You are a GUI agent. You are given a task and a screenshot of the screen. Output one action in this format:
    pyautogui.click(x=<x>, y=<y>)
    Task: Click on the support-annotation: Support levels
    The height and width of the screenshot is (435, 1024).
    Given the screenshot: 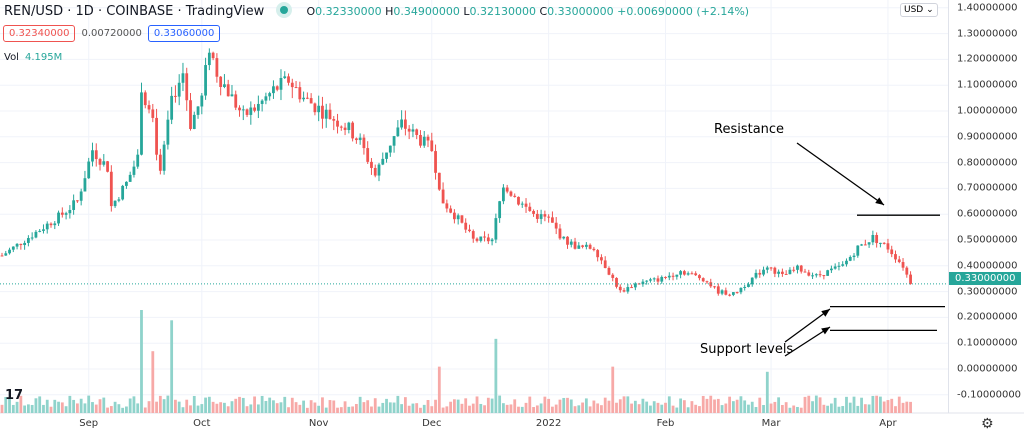 What is the action you would take?
    pyautogui.click(x=747, y=349)
    